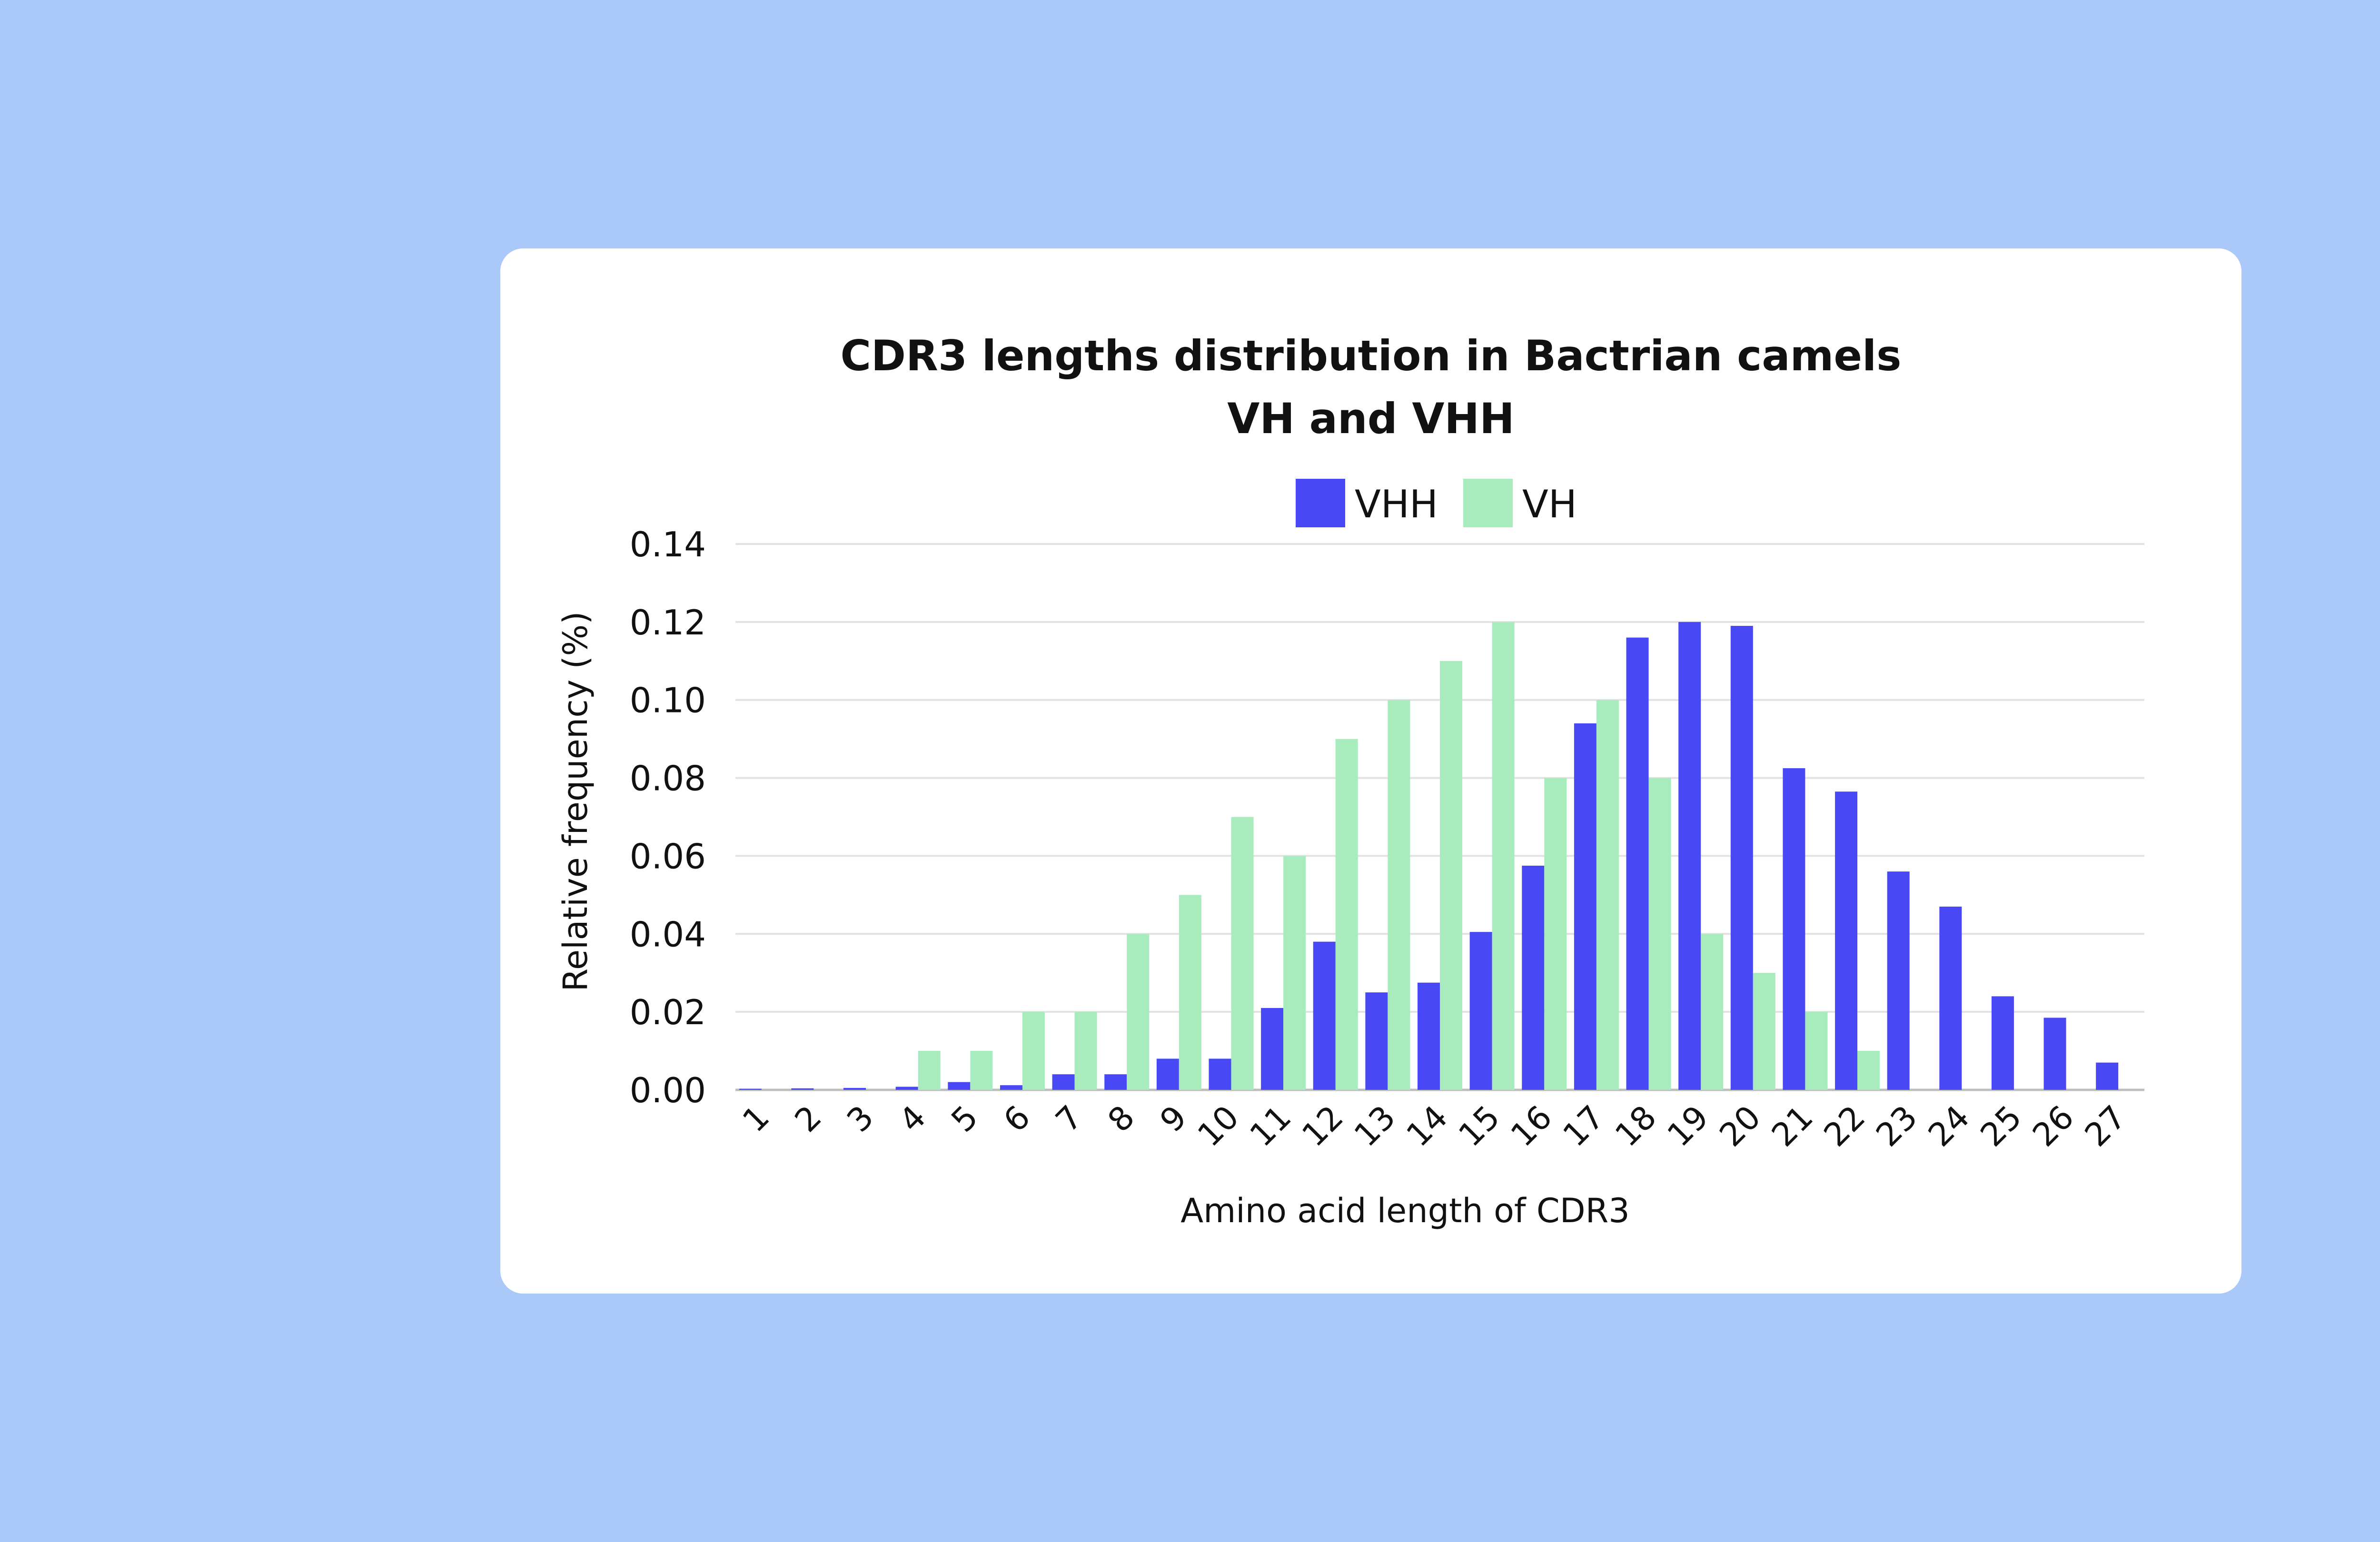 This screenshot has width=2380, height=1542. What do you see at coordinates (1069, 1118) in the screenshot?
I see `x-tick-label: 7` at bounding box center [1069, 1118].